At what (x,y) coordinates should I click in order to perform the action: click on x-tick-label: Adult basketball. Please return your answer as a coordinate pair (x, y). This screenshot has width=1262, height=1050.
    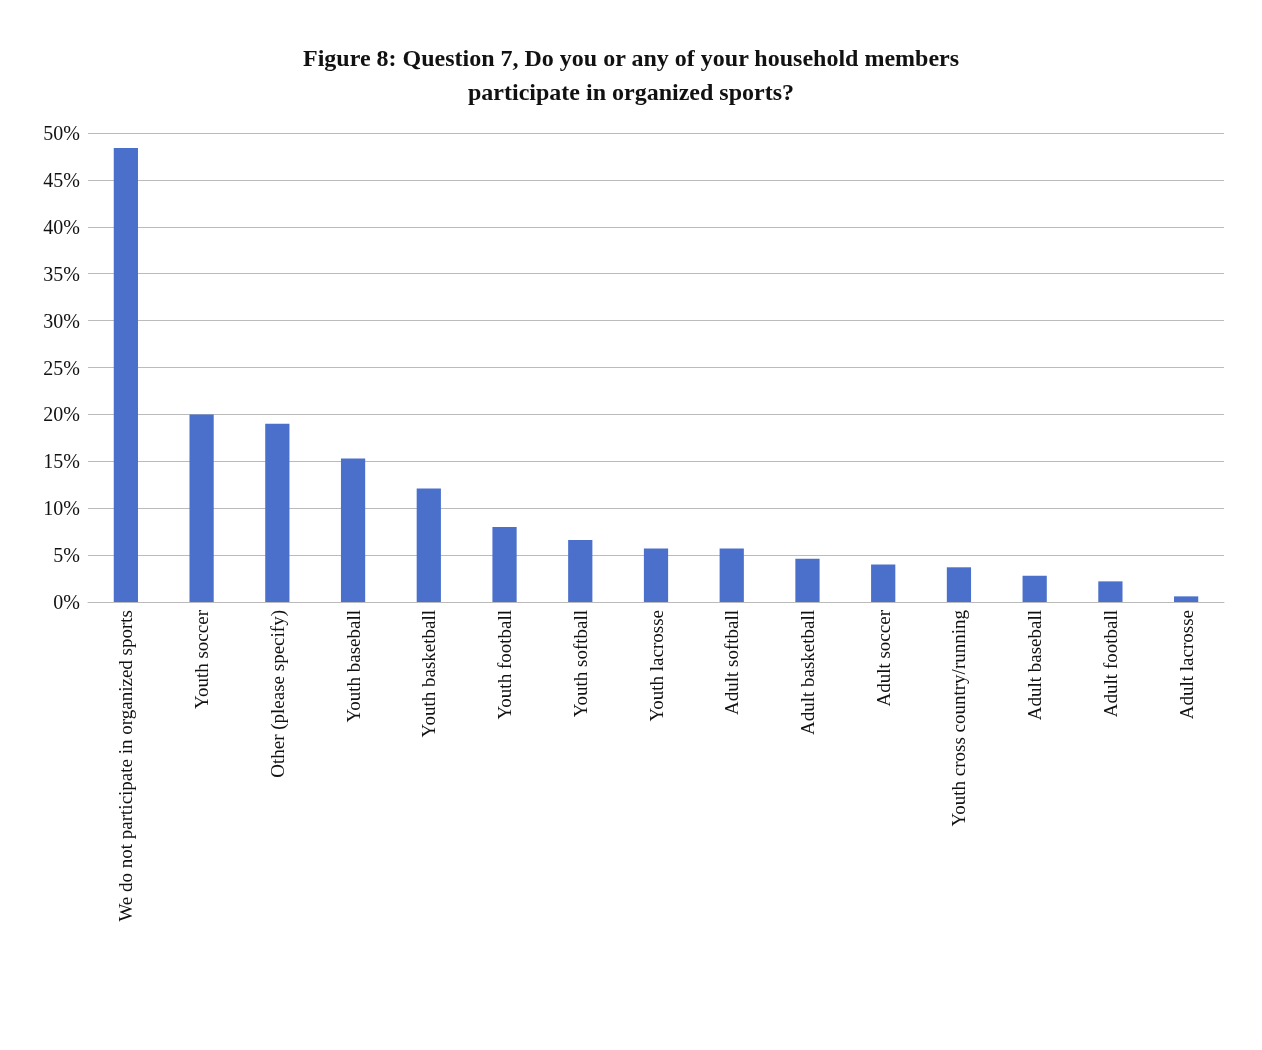
    Looking at the image, I should click on (807, 673).